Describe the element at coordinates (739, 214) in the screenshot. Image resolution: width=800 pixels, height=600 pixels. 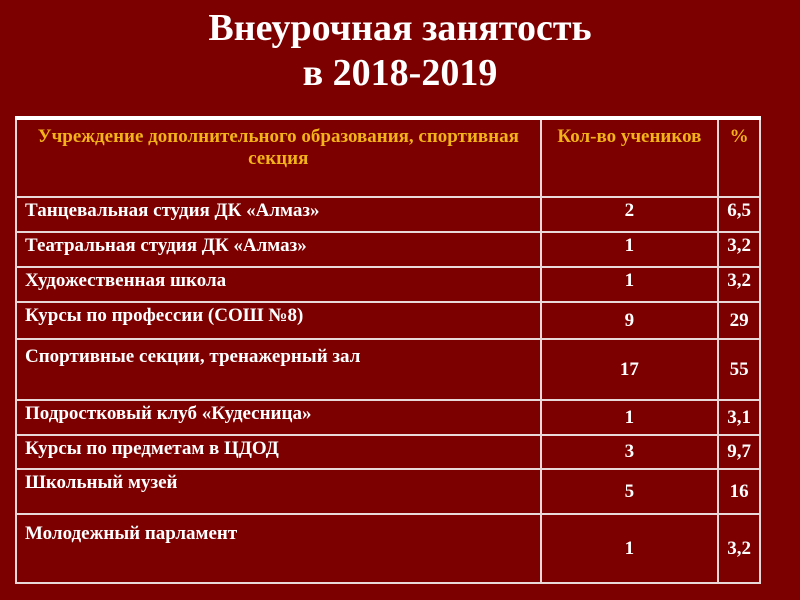
I see `row-percent: 6,5` at that location.